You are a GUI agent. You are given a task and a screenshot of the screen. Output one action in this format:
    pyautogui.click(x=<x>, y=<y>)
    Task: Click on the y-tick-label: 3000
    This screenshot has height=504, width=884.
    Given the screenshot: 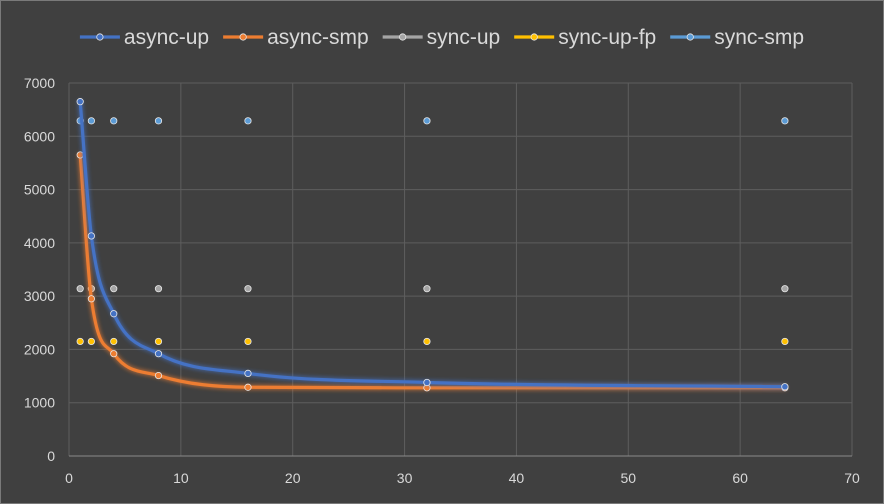 What is the action you would take?
    pyautogui.click(x=39, y=296)
    